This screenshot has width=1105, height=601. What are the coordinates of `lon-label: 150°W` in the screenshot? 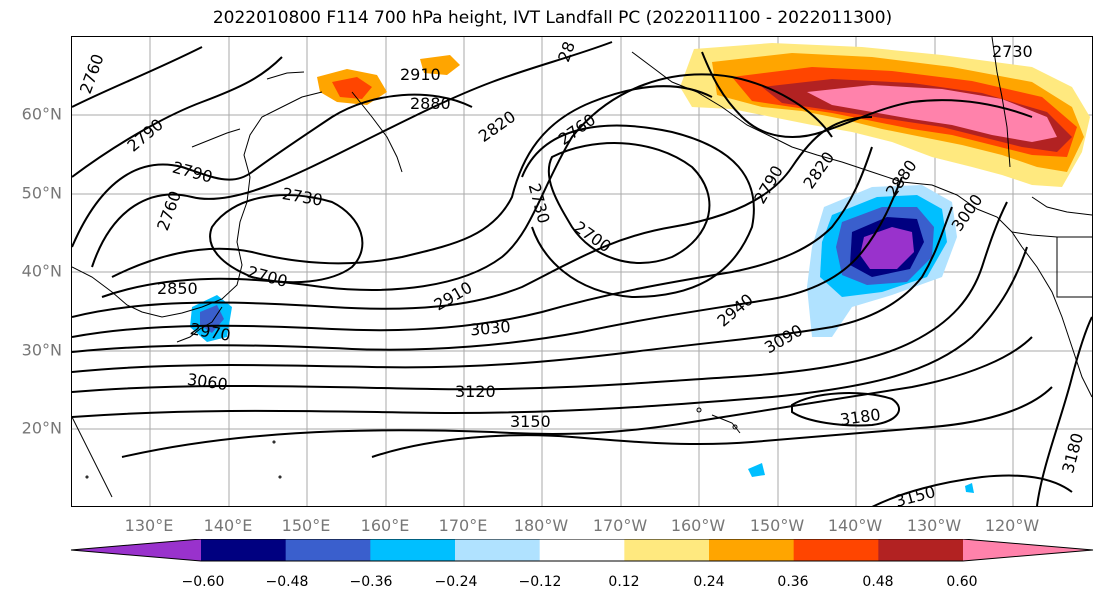 It's located at (777, 525).